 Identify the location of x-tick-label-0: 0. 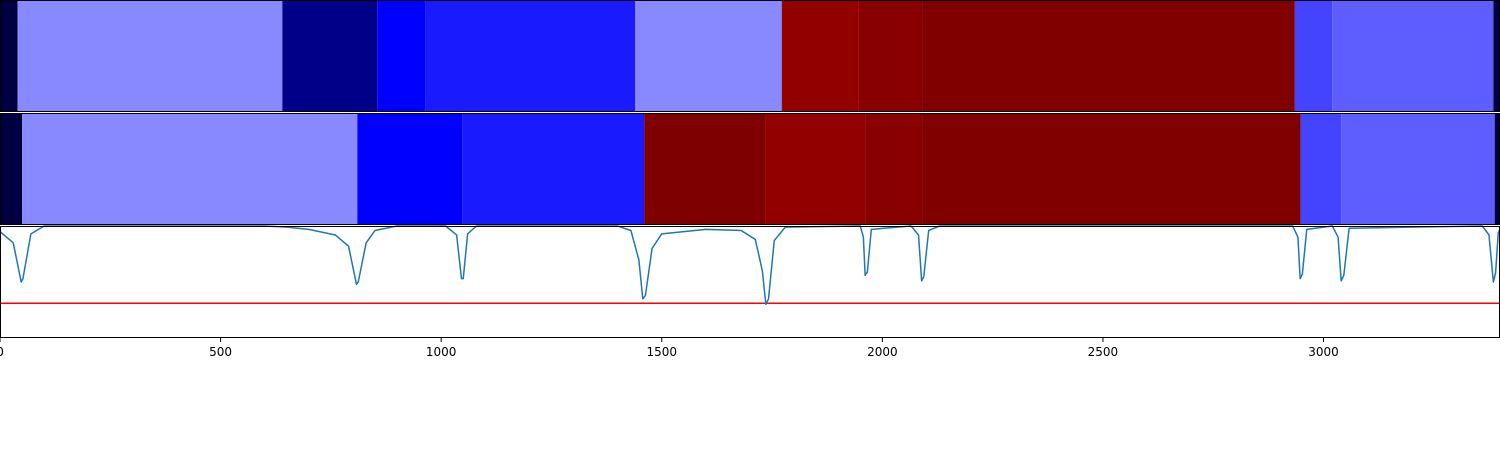
(2, 352).